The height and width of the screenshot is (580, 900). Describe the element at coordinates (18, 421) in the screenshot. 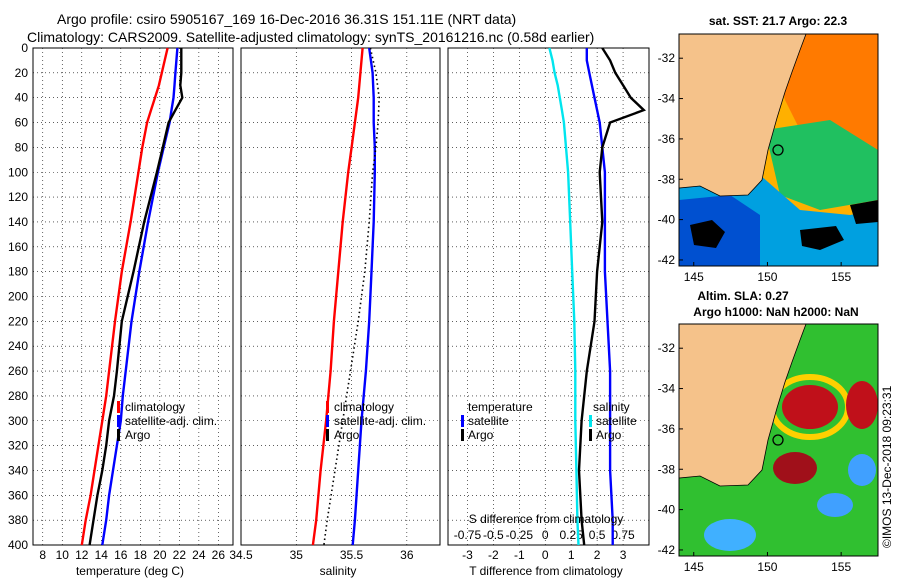

I see `y-tick-label-300: 300` at that location.